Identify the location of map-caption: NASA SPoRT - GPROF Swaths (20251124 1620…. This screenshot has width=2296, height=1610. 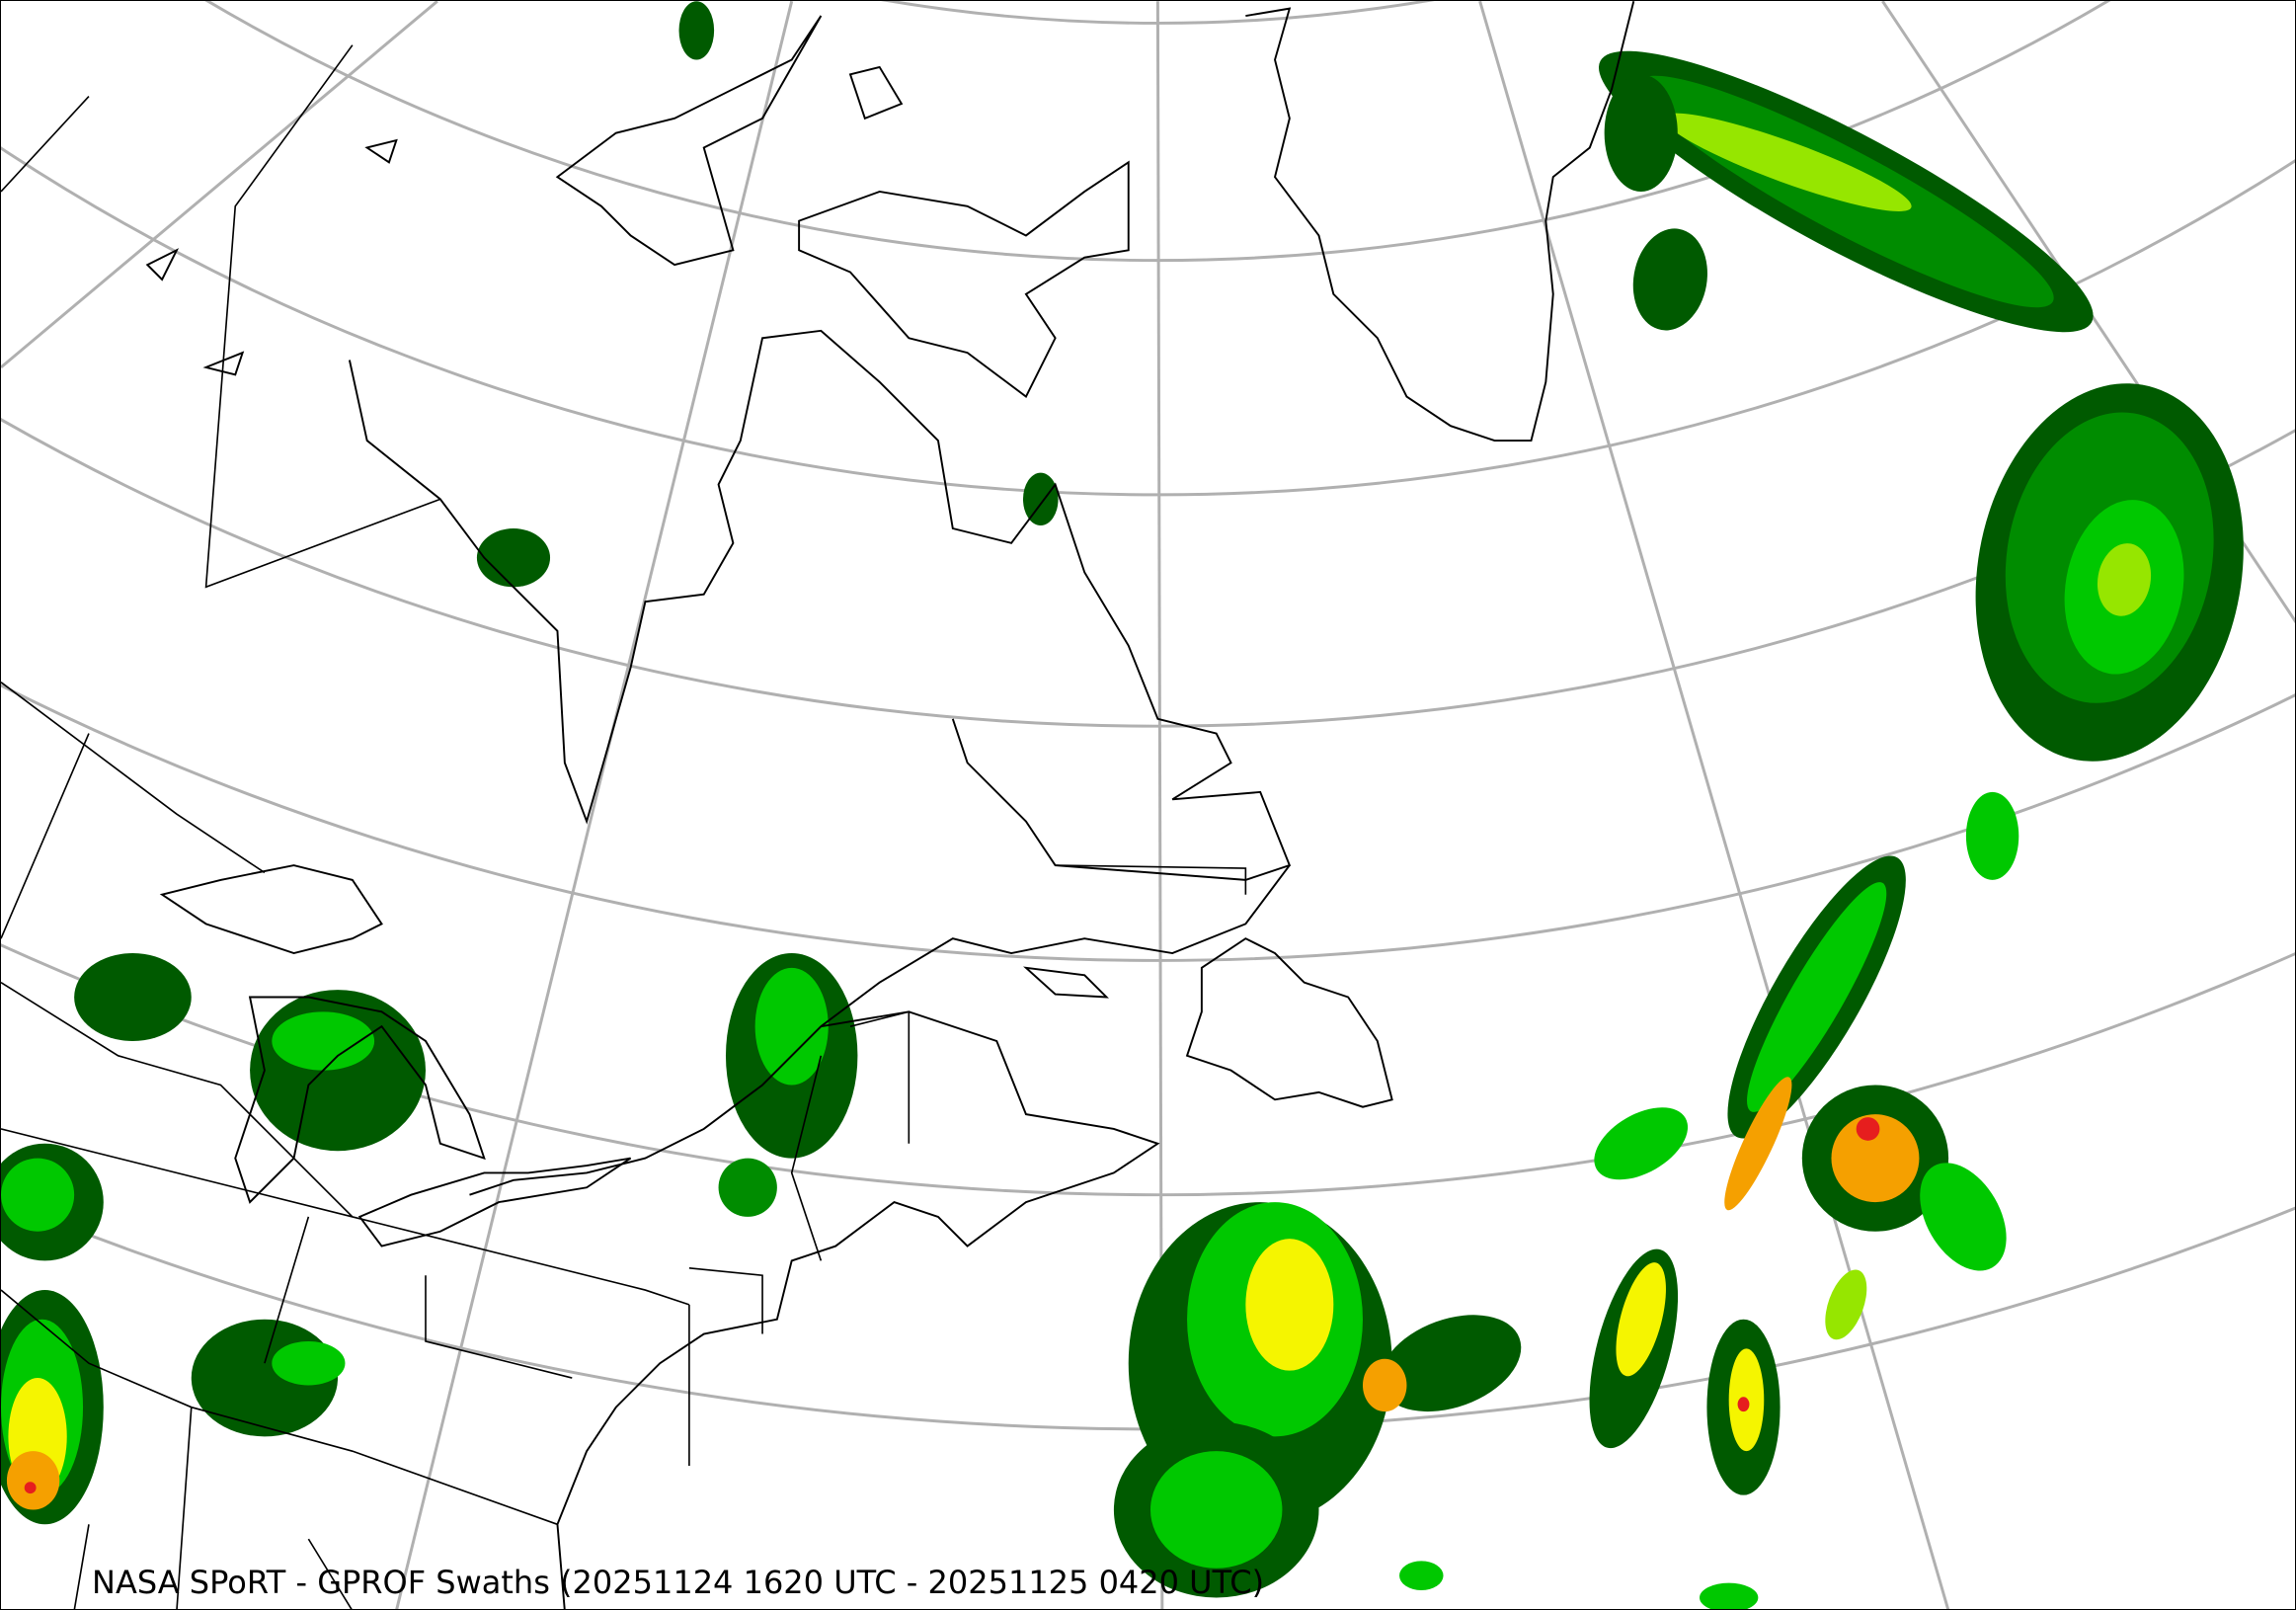
(678, 1582).